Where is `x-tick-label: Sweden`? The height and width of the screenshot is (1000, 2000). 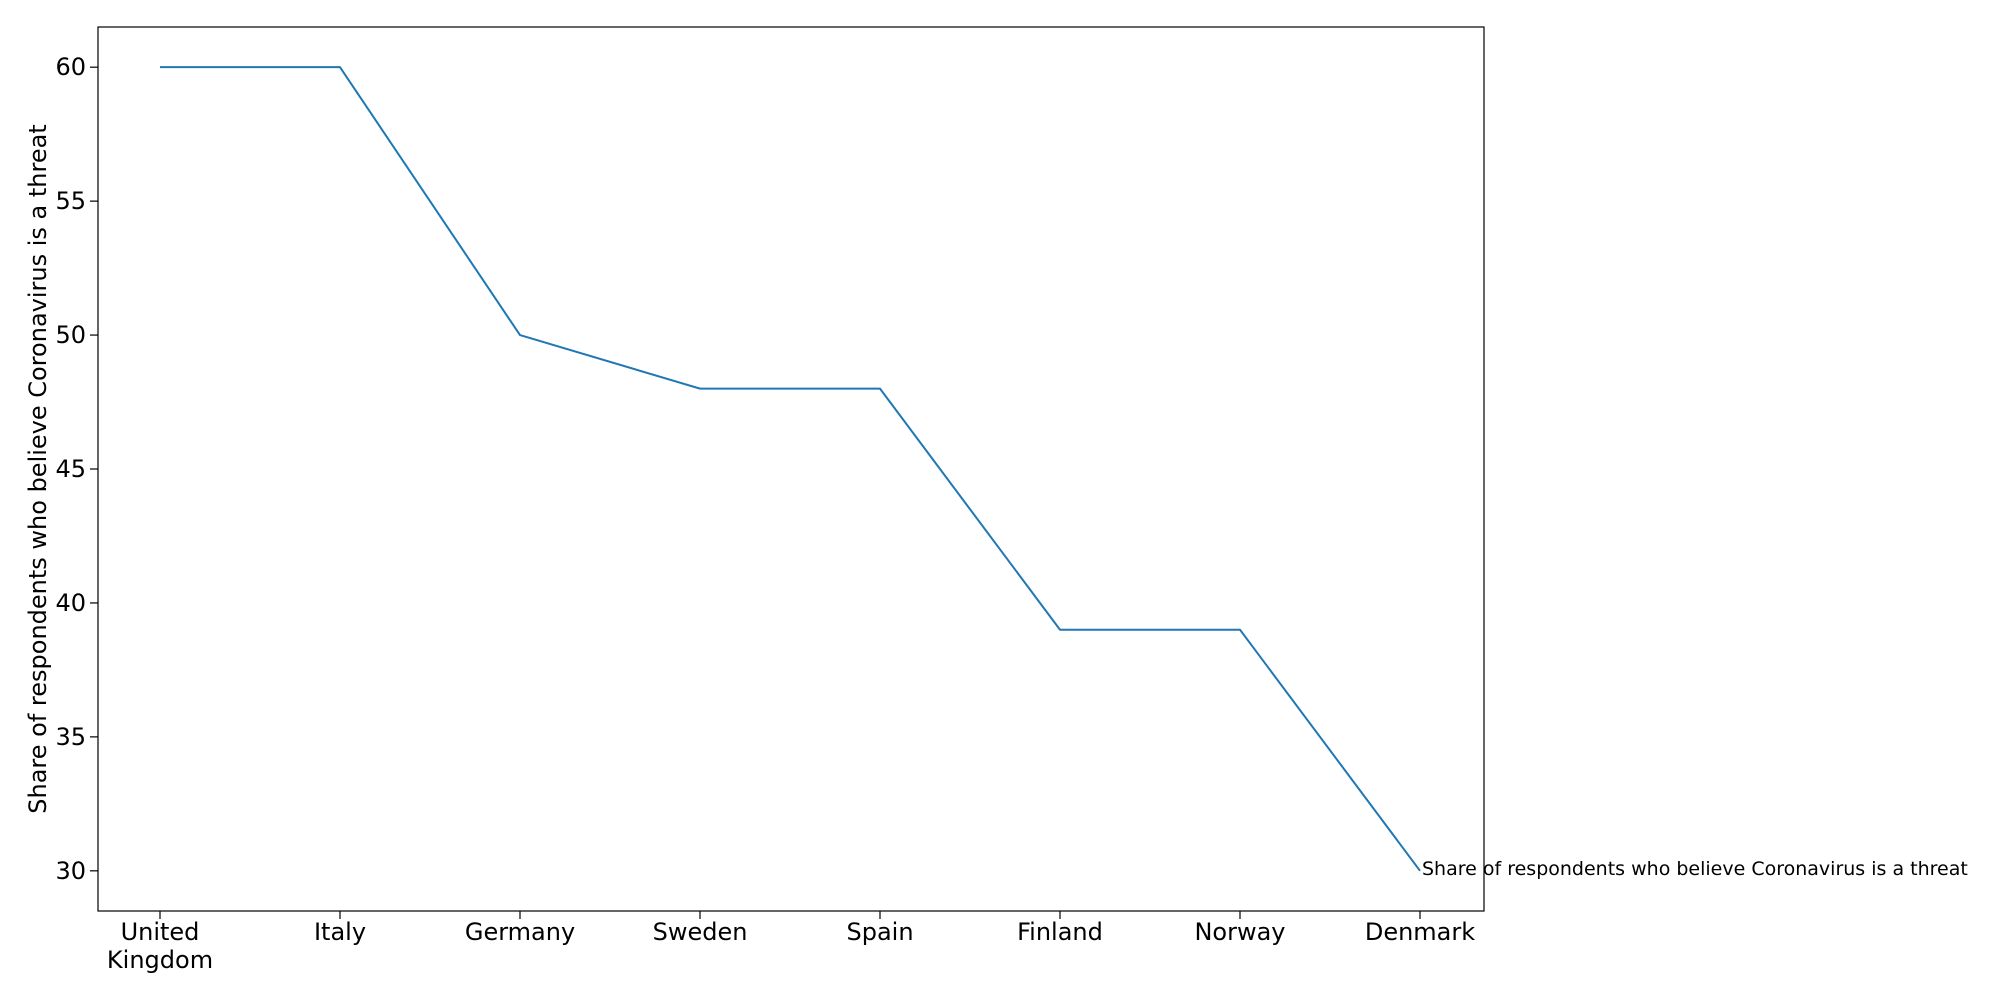
x-tick-label: Sweden is located at coordinates (700, 932).